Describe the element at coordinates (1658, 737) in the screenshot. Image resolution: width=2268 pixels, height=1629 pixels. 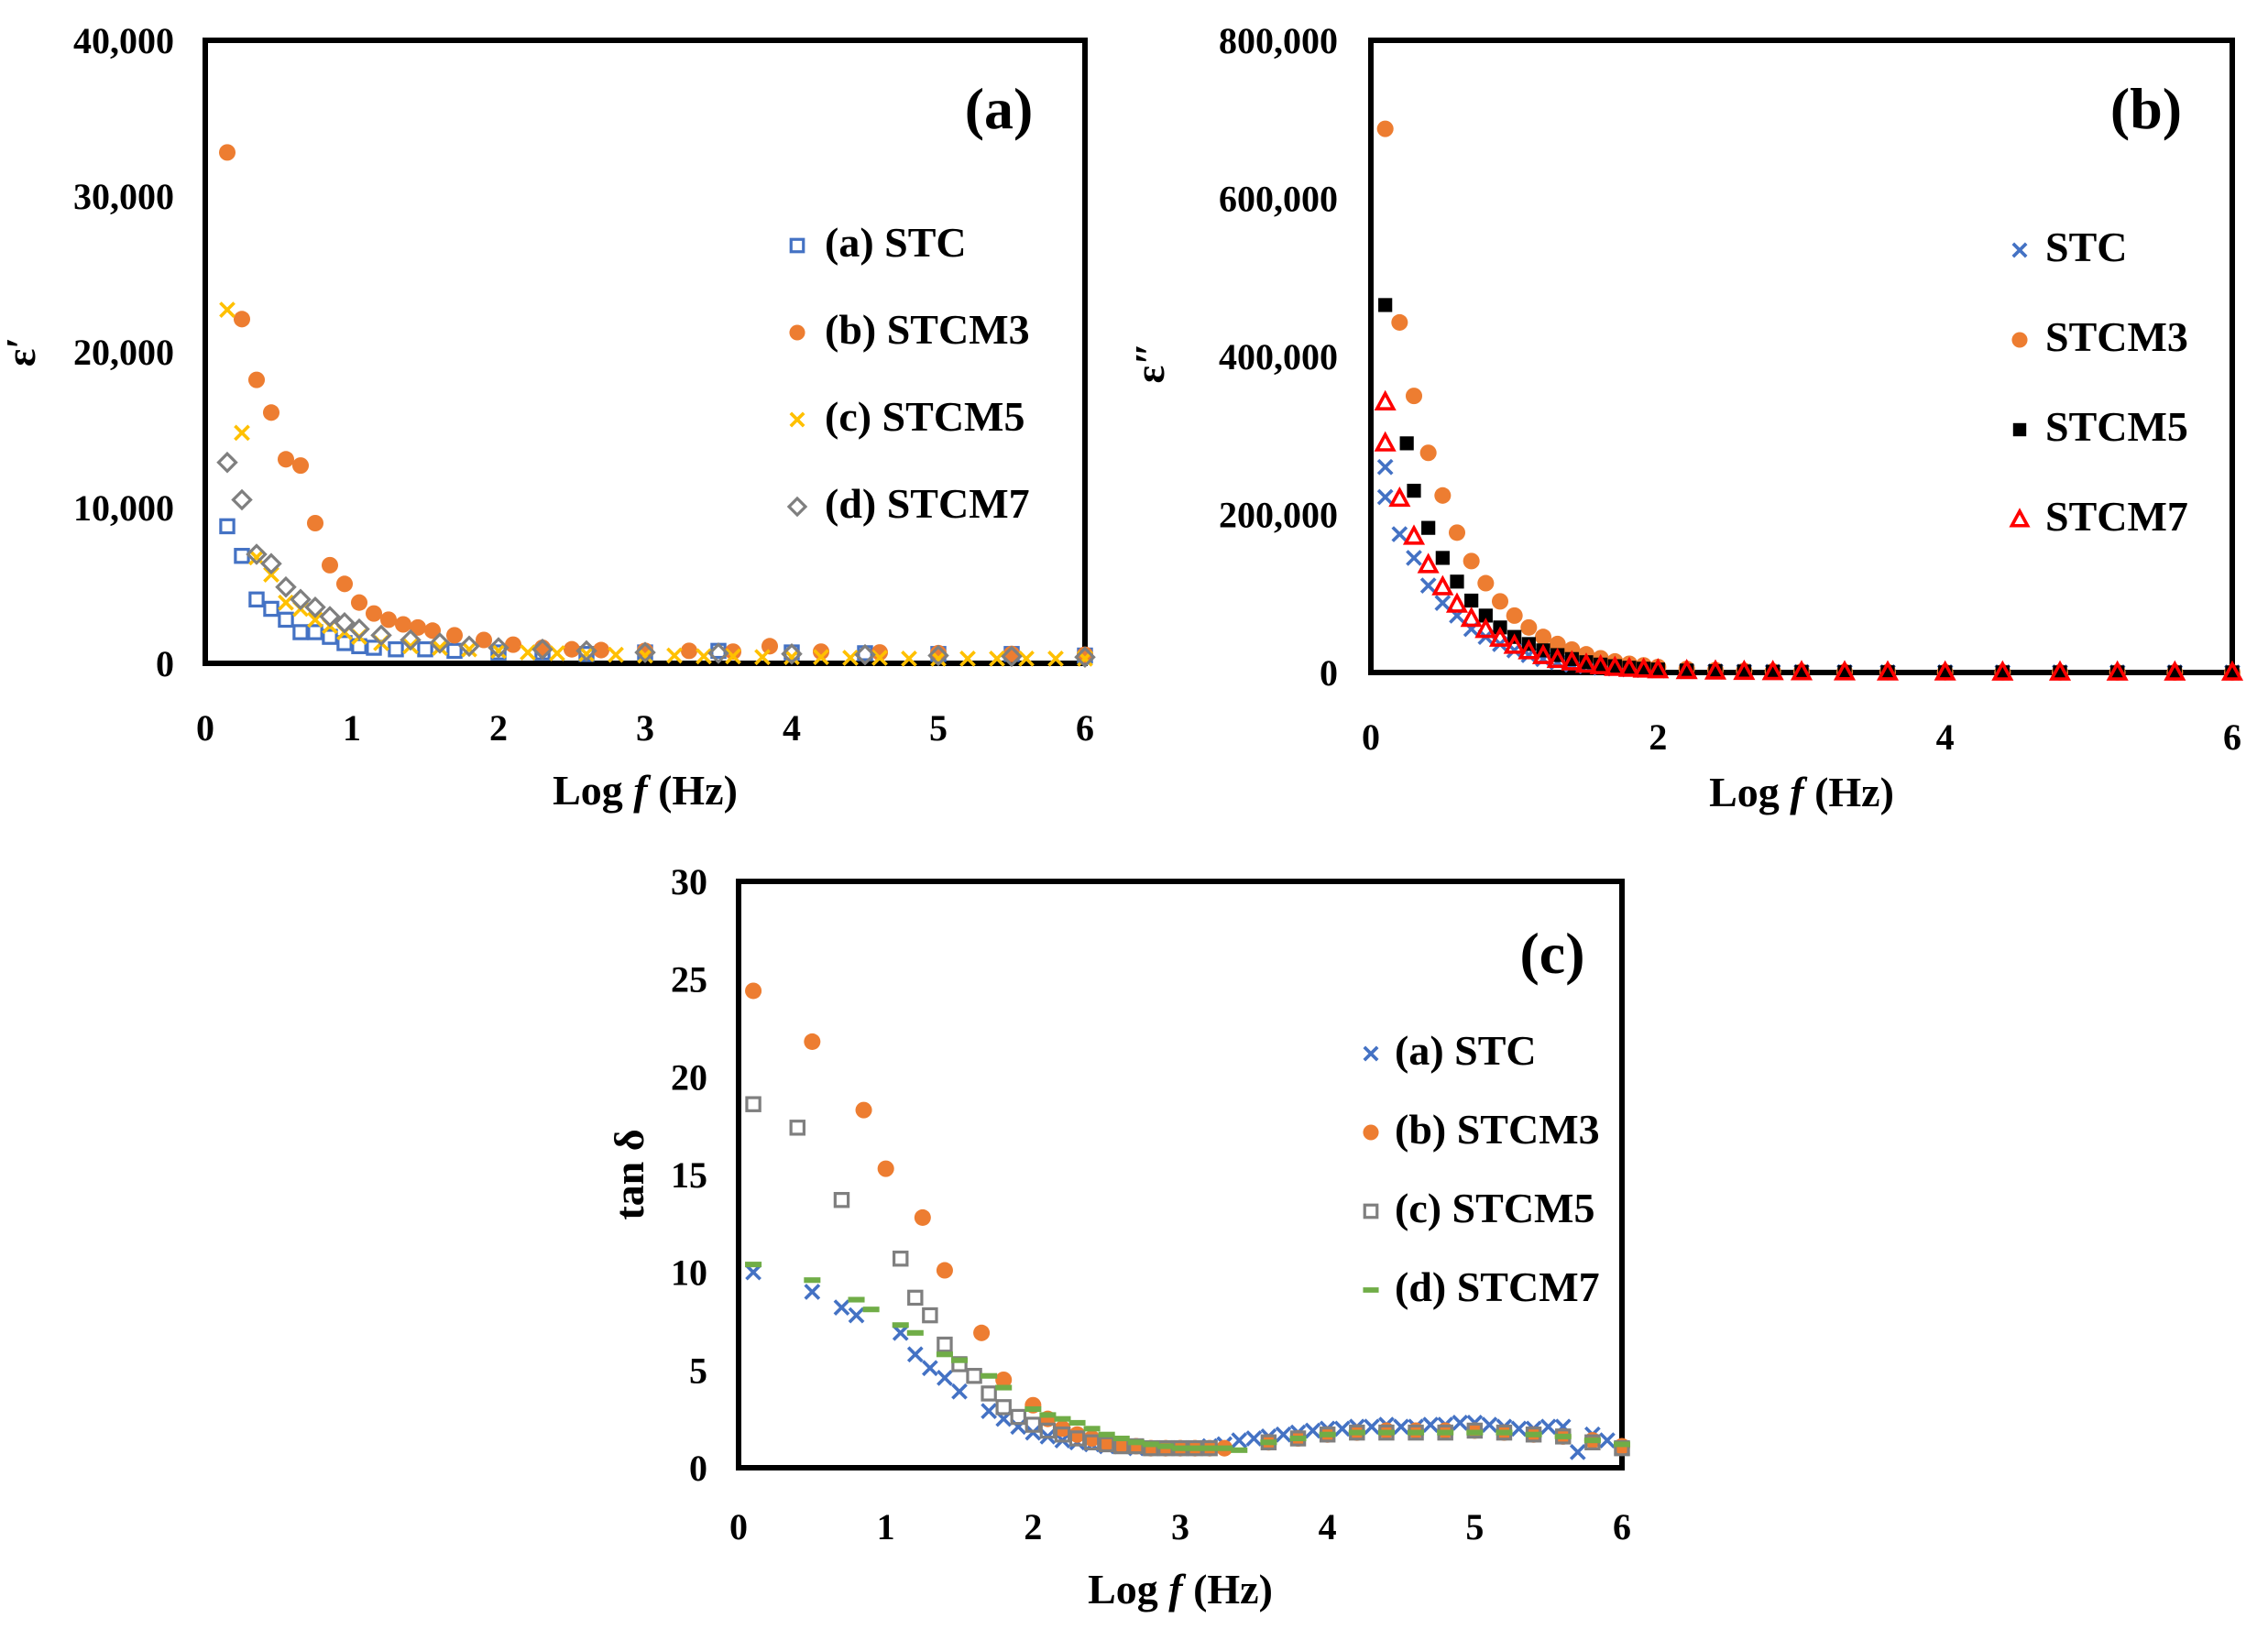
I see `x-tick-label: 2` at that location.